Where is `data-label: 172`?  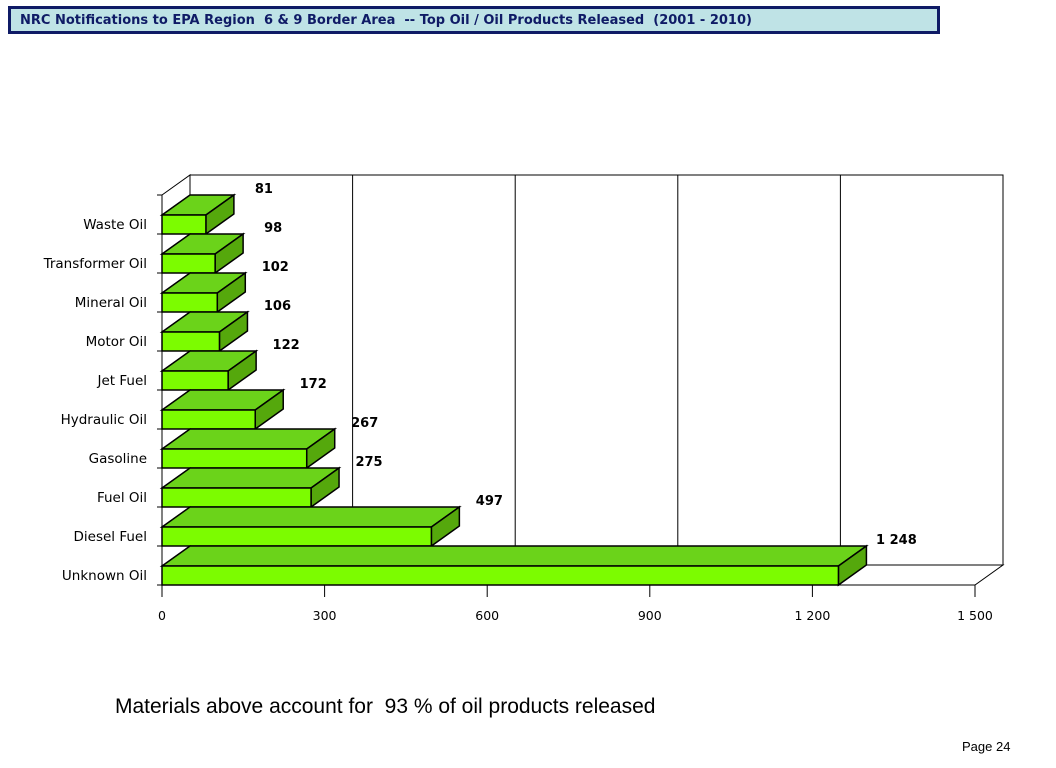 data-label: 172 is located at coordinates (313, 384).